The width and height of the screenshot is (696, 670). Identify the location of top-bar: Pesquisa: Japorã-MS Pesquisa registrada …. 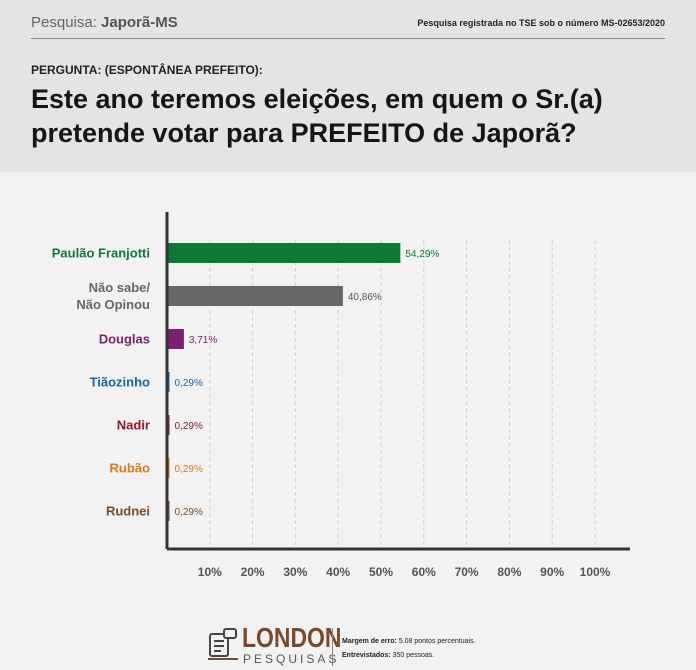
(348, 25).